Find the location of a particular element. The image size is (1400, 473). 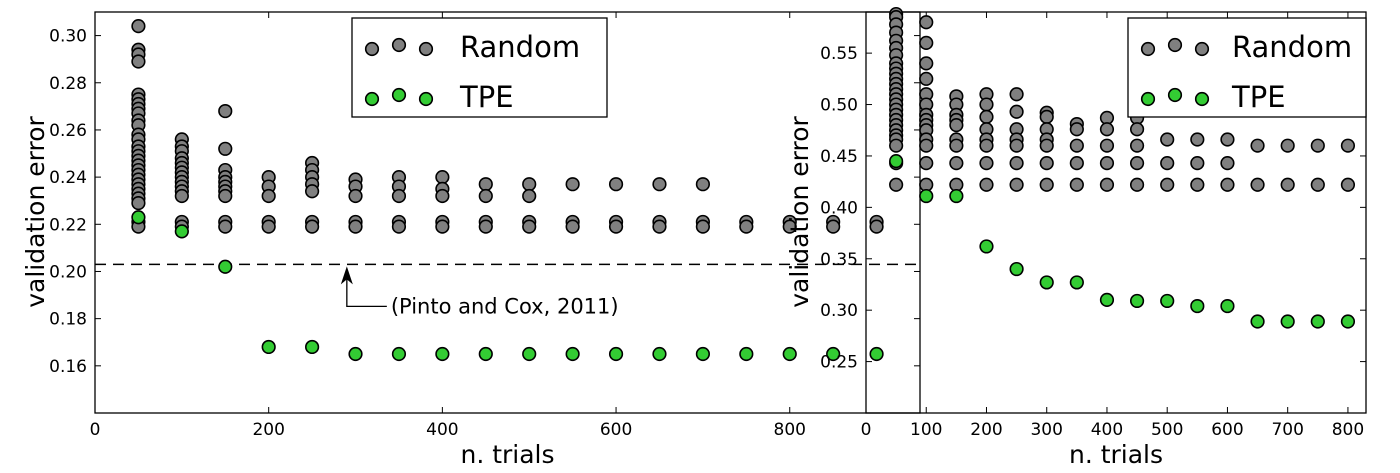

y-tick-label: 0.22 is located at coordinates (68, 225).